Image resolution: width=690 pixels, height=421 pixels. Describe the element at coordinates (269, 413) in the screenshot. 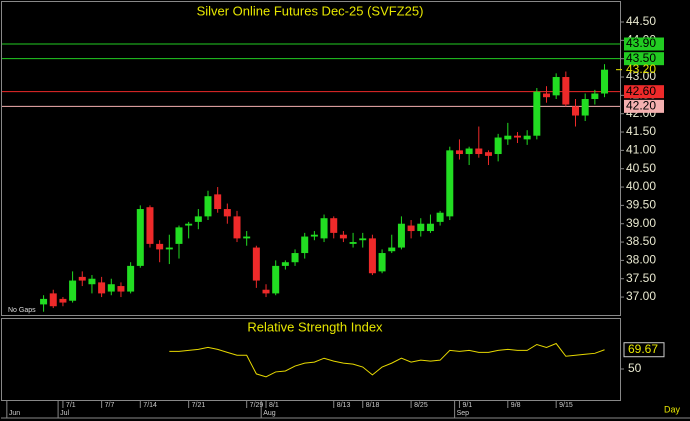

I see `month-label: Aug` at that location.